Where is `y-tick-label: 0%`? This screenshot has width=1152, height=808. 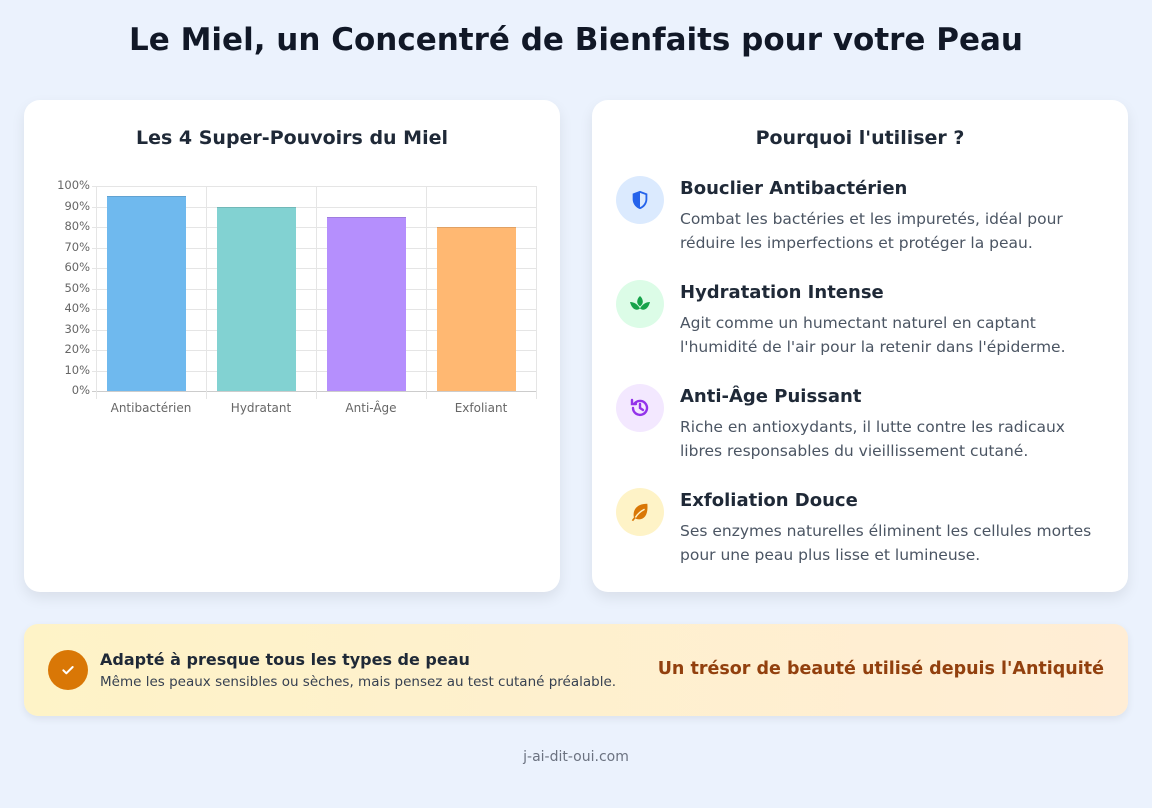
y-tick-label: 0% is located at coordinates (80, 390).